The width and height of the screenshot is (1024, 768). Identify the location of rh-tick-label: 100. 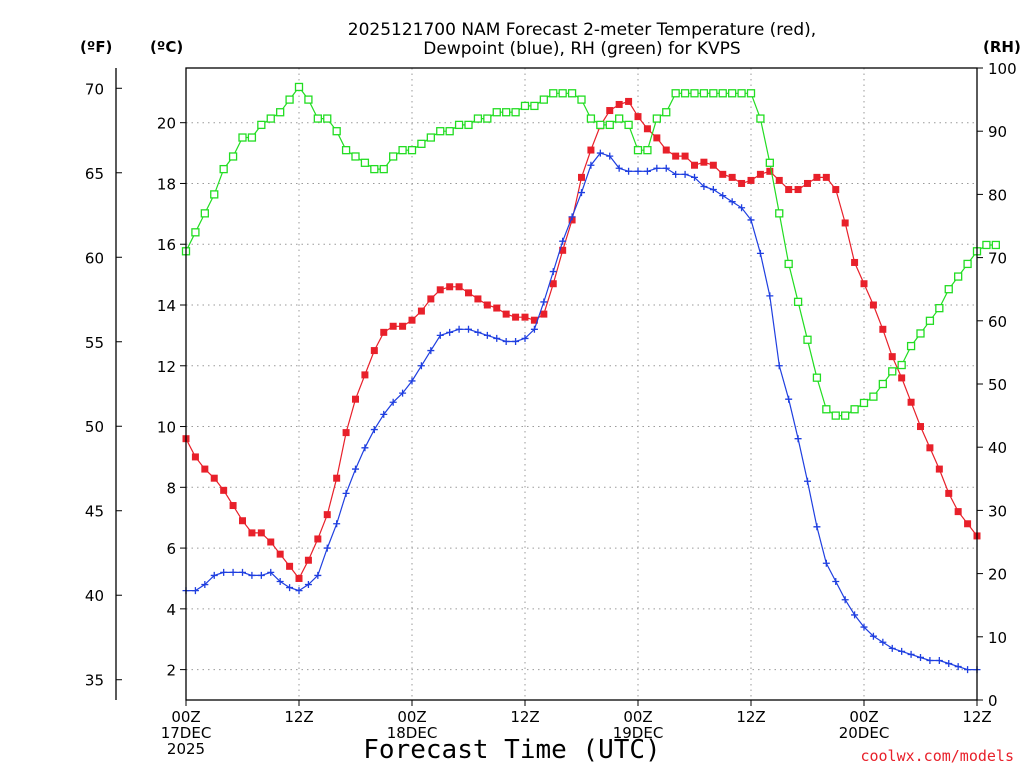
(1002, 69).